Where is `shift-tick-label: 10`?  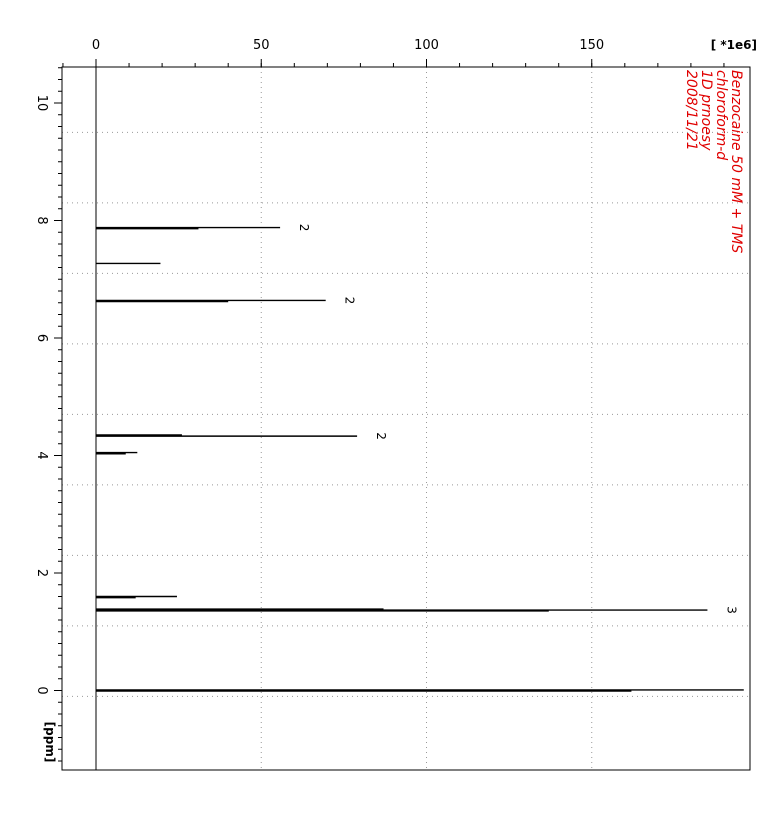 shift-tick-label: 10 is located at coordinates (41, 103).